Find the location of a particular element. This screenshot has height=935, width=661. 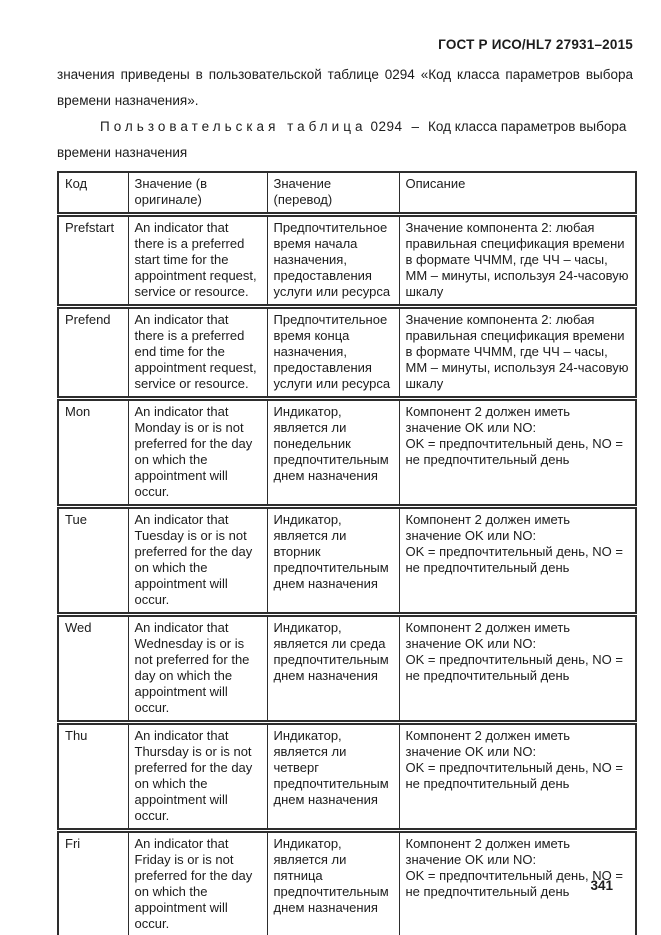

standard-reference: ГОСТ Р ИСО/HL7 27931–2015 is located at coordinates (535, 44).